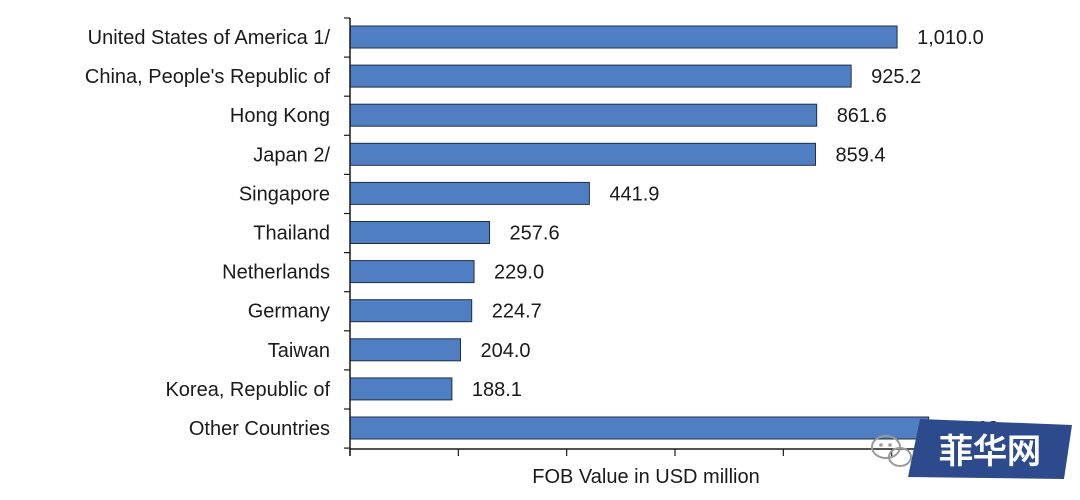 The image size is (1080, 500). I want to click on category-label-1: China, People's Republic of, so click(208, 77).